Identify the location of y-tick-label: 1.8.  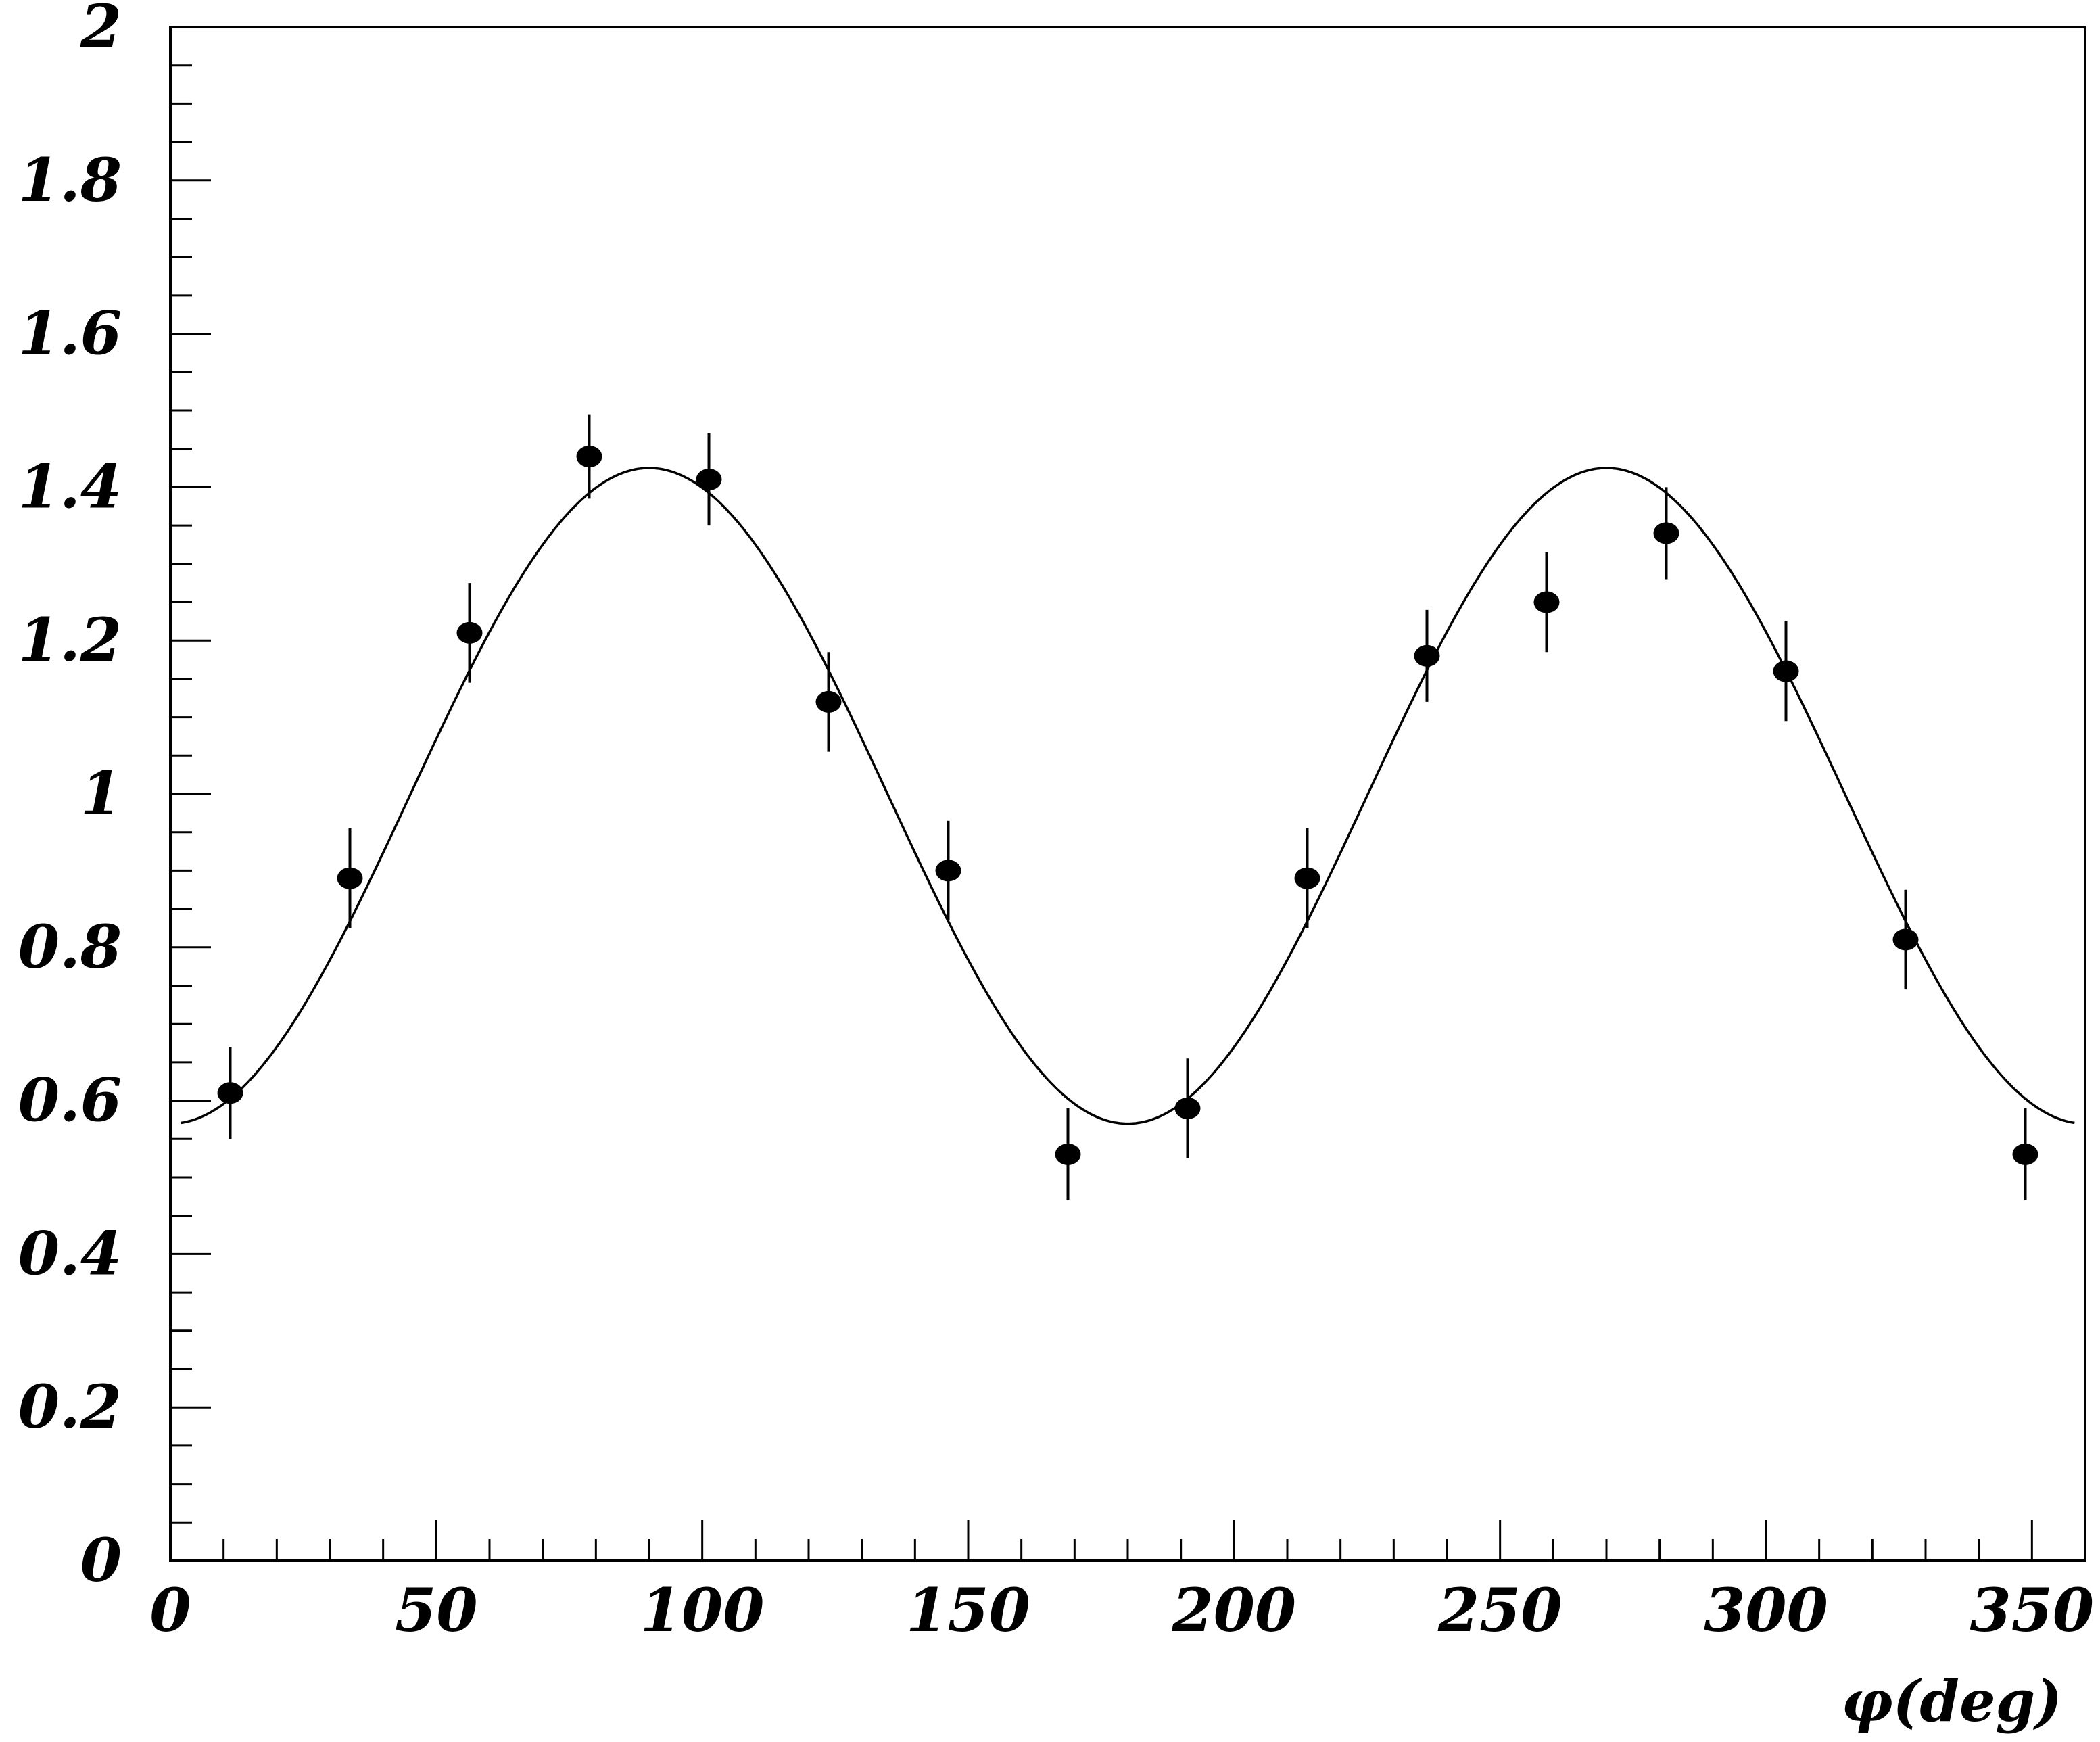
(70, 180).